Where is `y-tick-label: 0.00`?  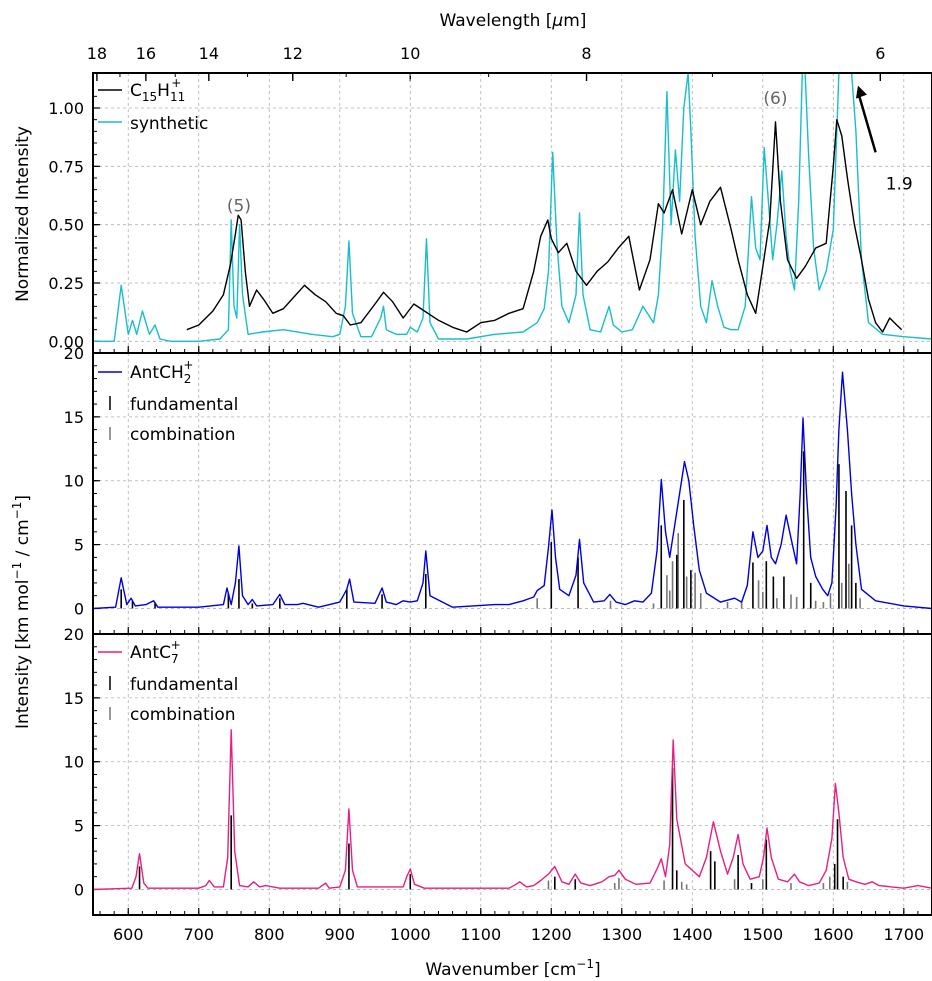 y-tick-label: 0.00 is located at coordinates (66, 341).